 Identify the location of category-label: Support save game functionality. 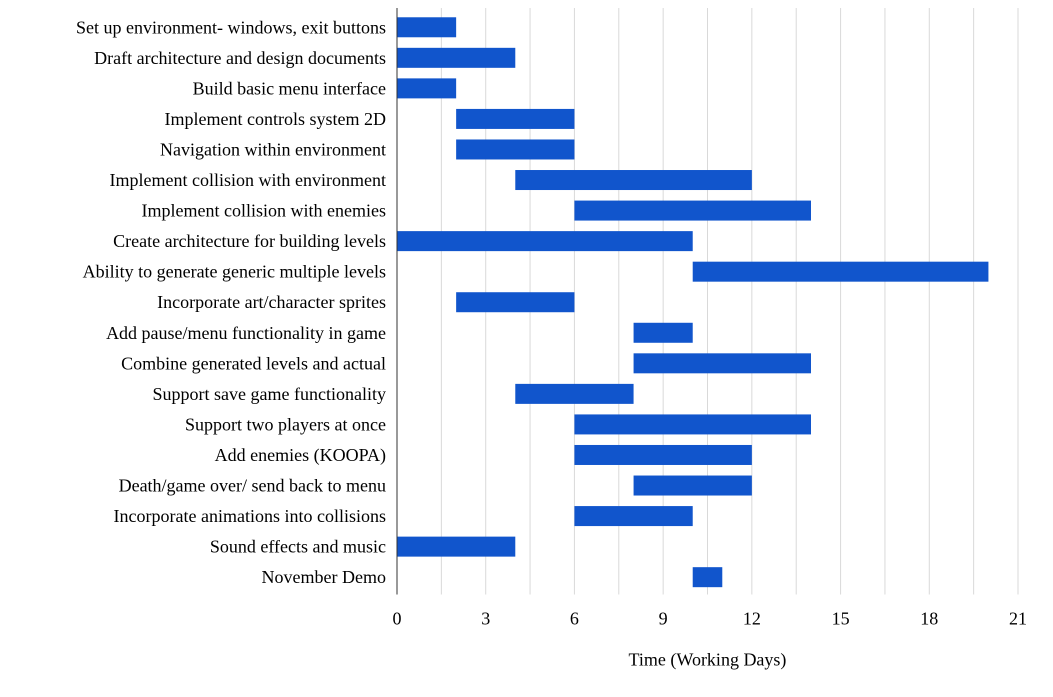
(269, 394).